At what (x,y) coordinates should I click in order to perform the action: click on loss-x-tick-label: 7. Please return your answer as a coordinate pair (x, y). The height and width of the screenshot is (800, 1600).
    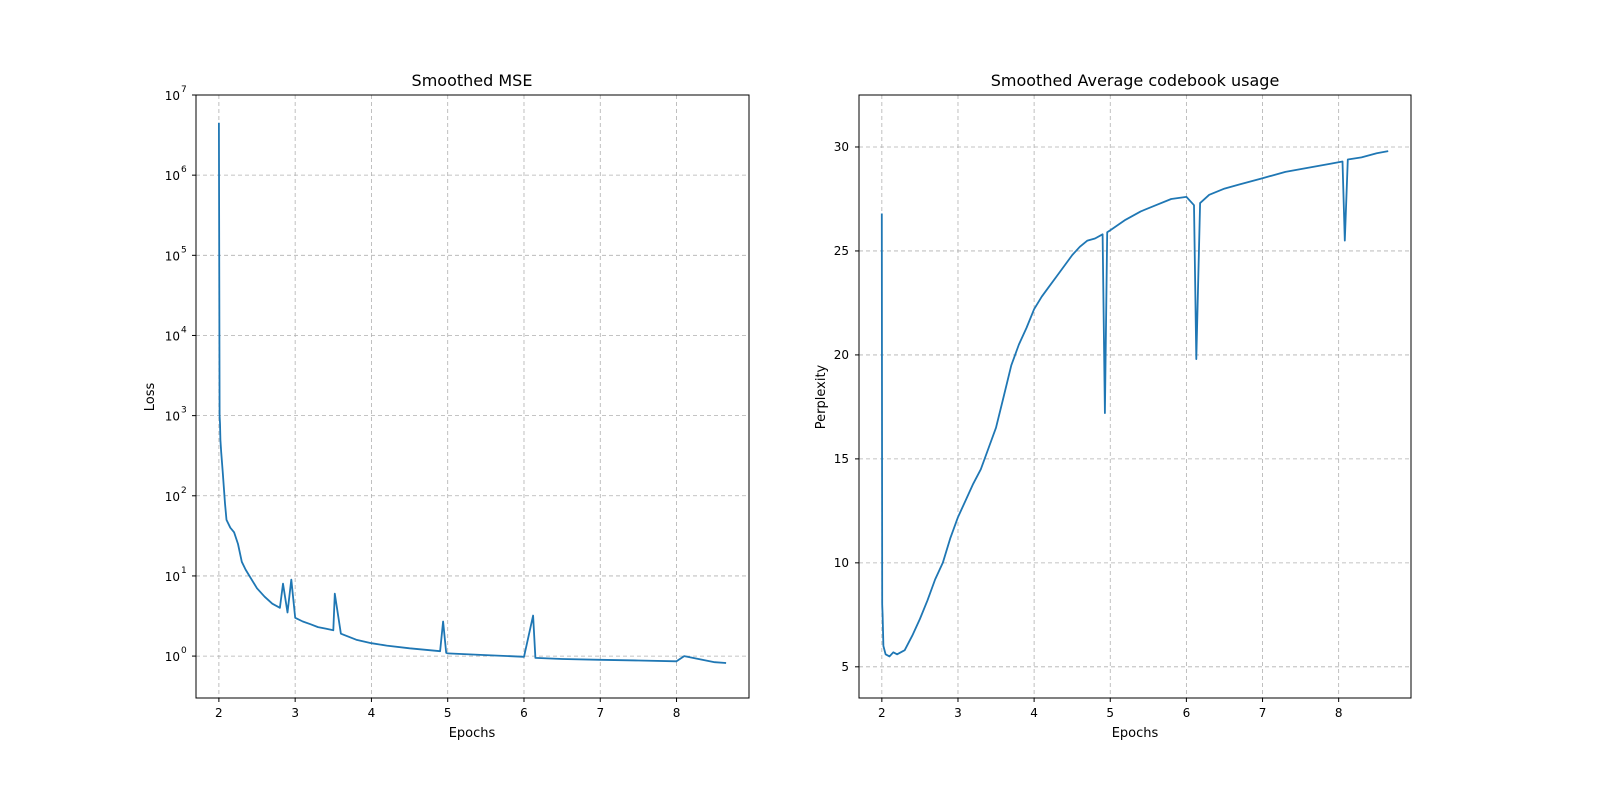
    Looking at the image, I should click on (600, 713).